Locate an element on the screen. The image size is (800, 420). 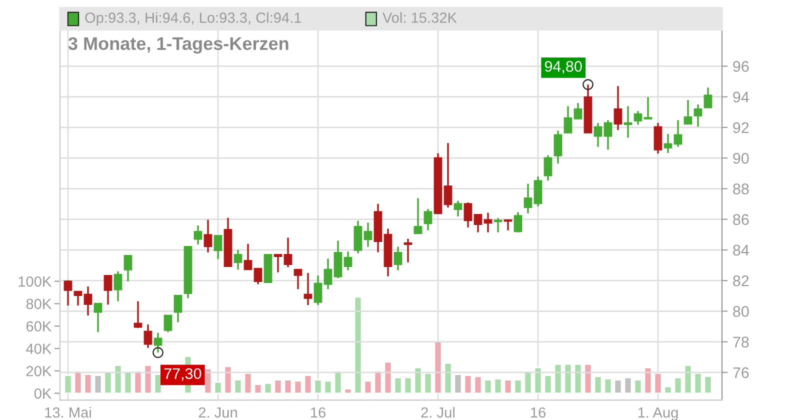
text: 3 Monate, 1-Tages-Kerzen is located at coordinates (178, 45).